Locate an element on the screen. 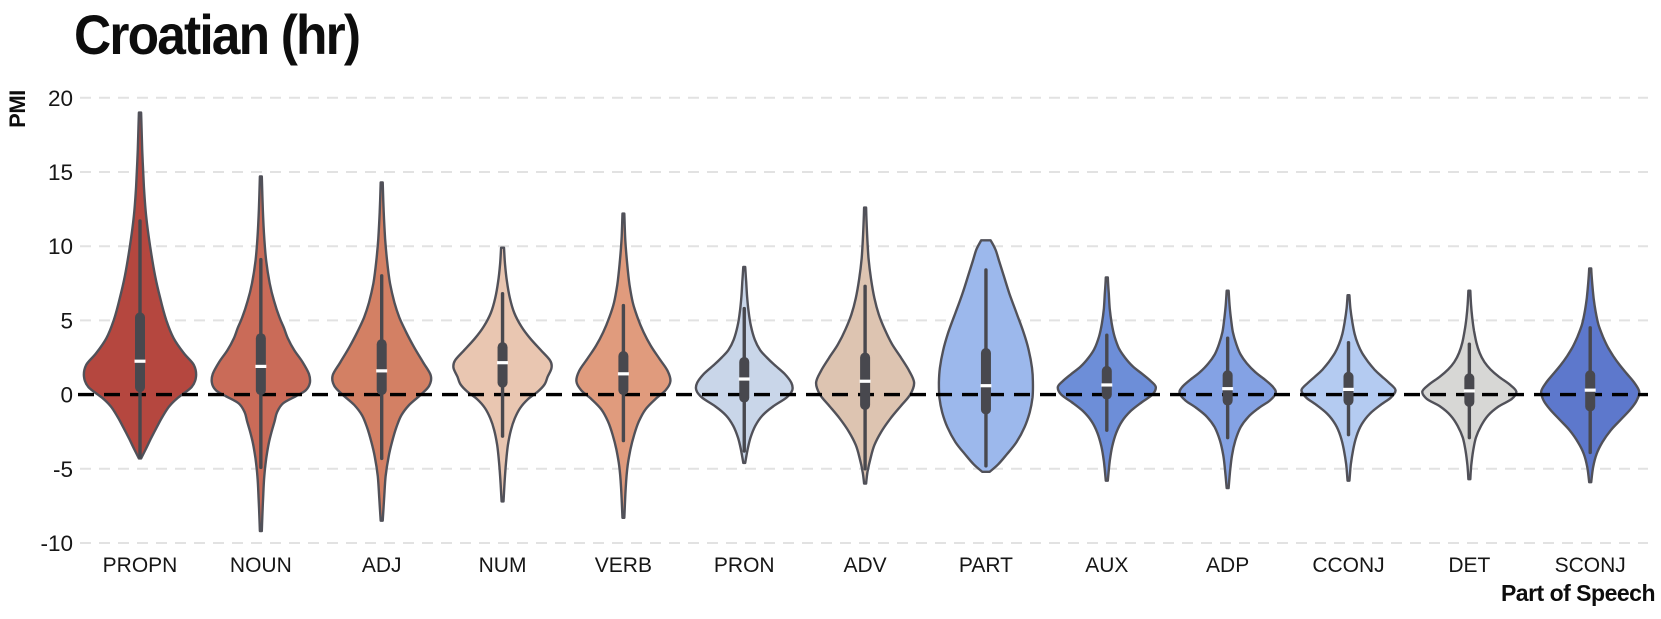 The height and width of the screenshot is (619, 1661). y-tick-label-15: 15 is located at coordinates (60, 172).